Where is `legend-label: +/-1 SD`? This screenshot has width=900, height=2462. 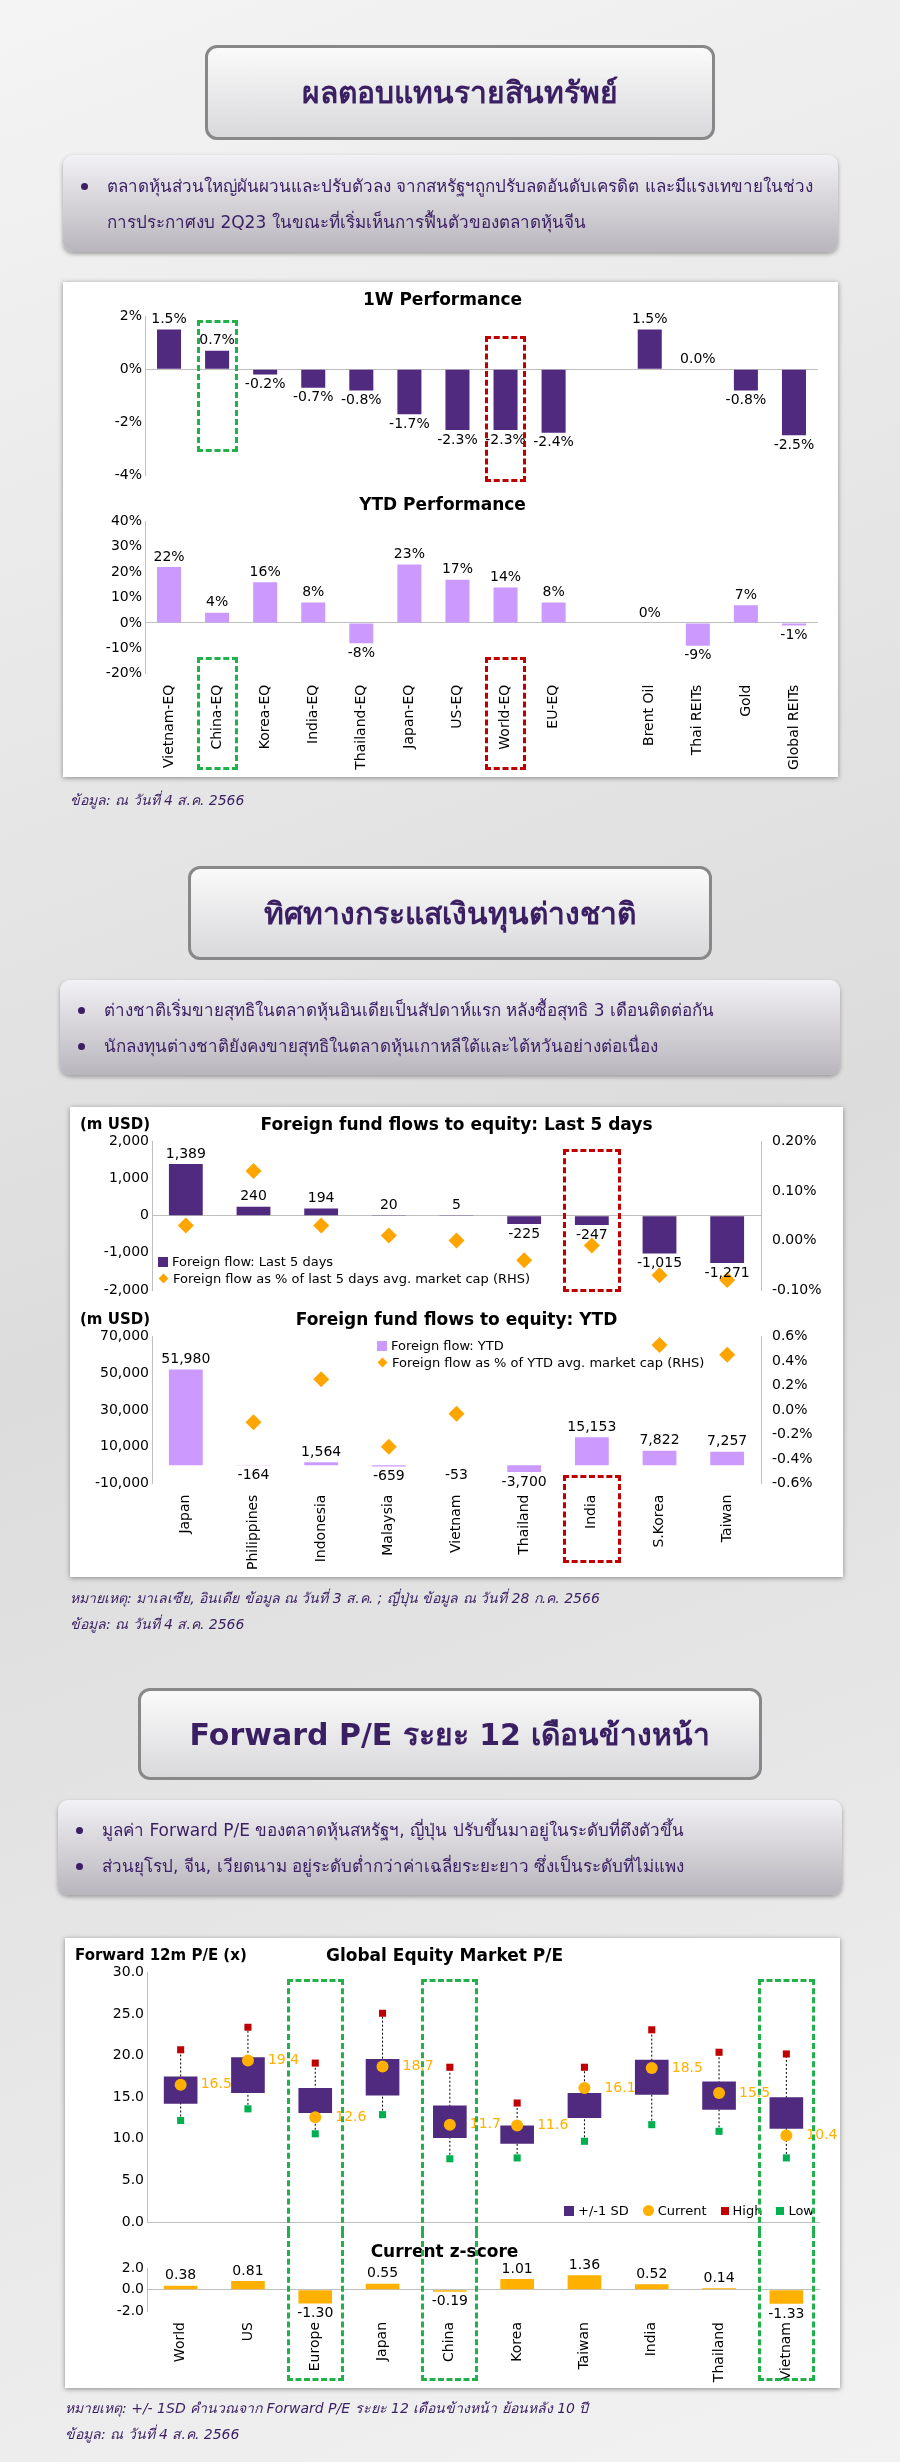
legend-label: +/-1 SD is located at coordinates (603, 2210).